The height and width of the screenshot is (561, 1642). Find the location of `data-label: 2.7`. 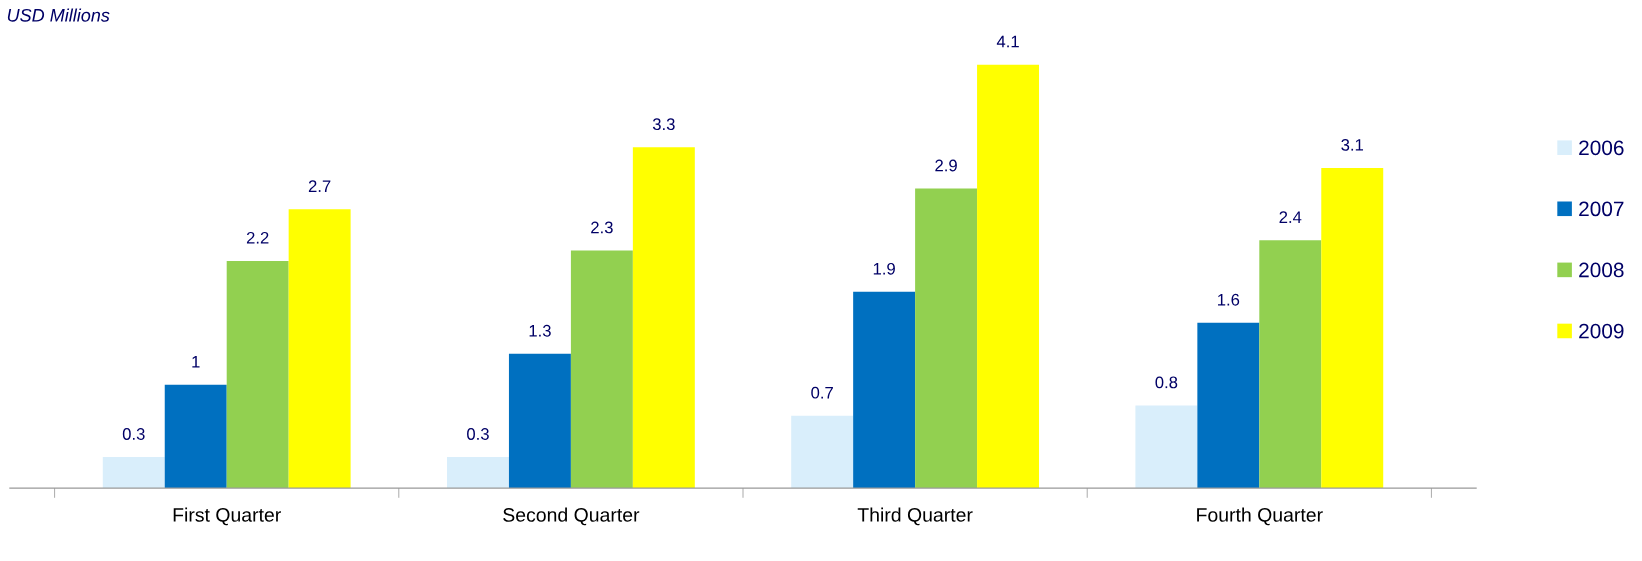

data-label: 2.7 is located at coordinates (319, 186).